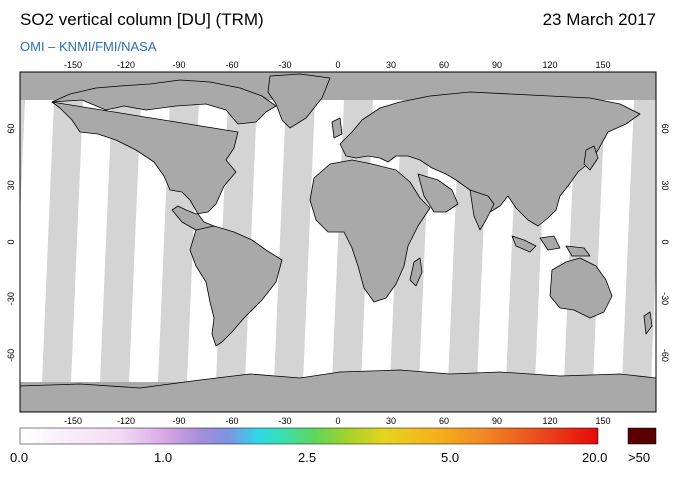 This screenshot has width=676, height=480. Describe the element at coordinates (444, 65) in the screenshot. I see `lon-tick-top: 60` at that location.